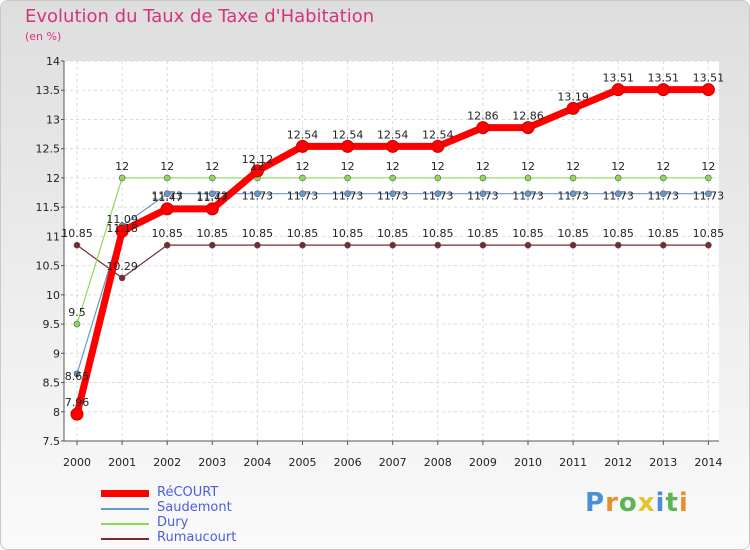 The image size is (750, 550). Describe the element at coordinates (48, 266) in the screenshot. I see `y-tick-label: 10.5` at that location.